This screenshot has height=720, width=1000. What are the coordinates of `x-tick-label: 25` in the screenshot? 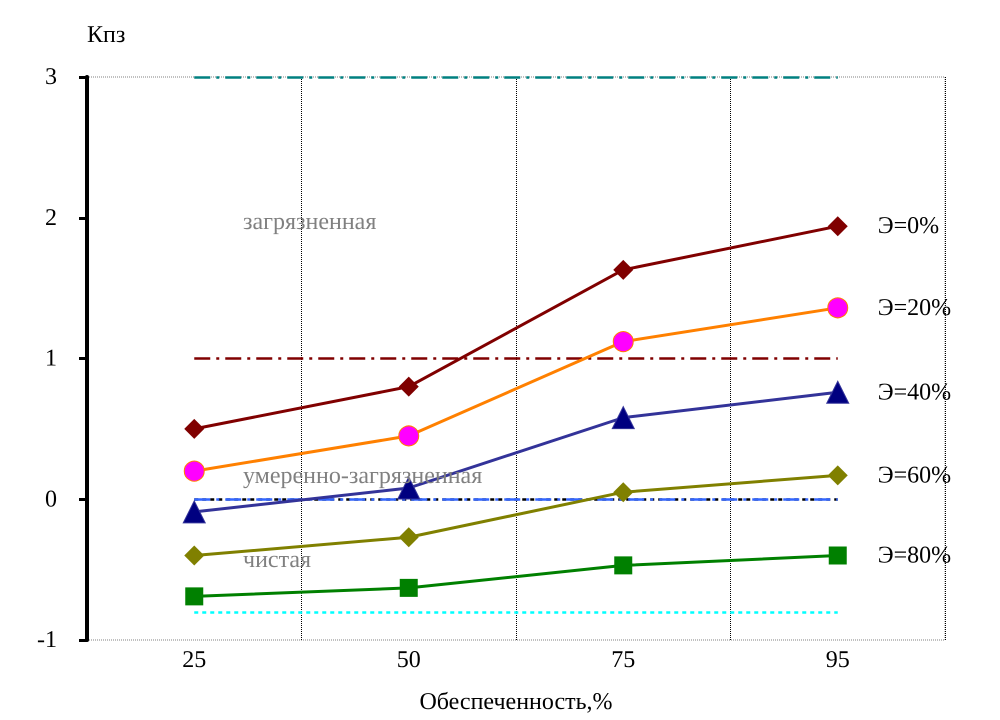 It's located at (194, 660).